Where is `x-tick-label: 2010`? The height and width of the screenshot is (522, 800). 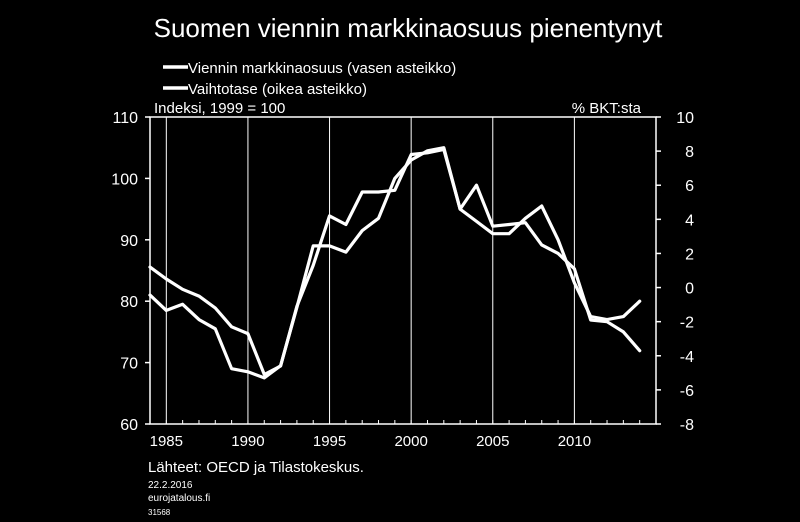
x-tick-label: 2010 is located at coordinates (574, 441).